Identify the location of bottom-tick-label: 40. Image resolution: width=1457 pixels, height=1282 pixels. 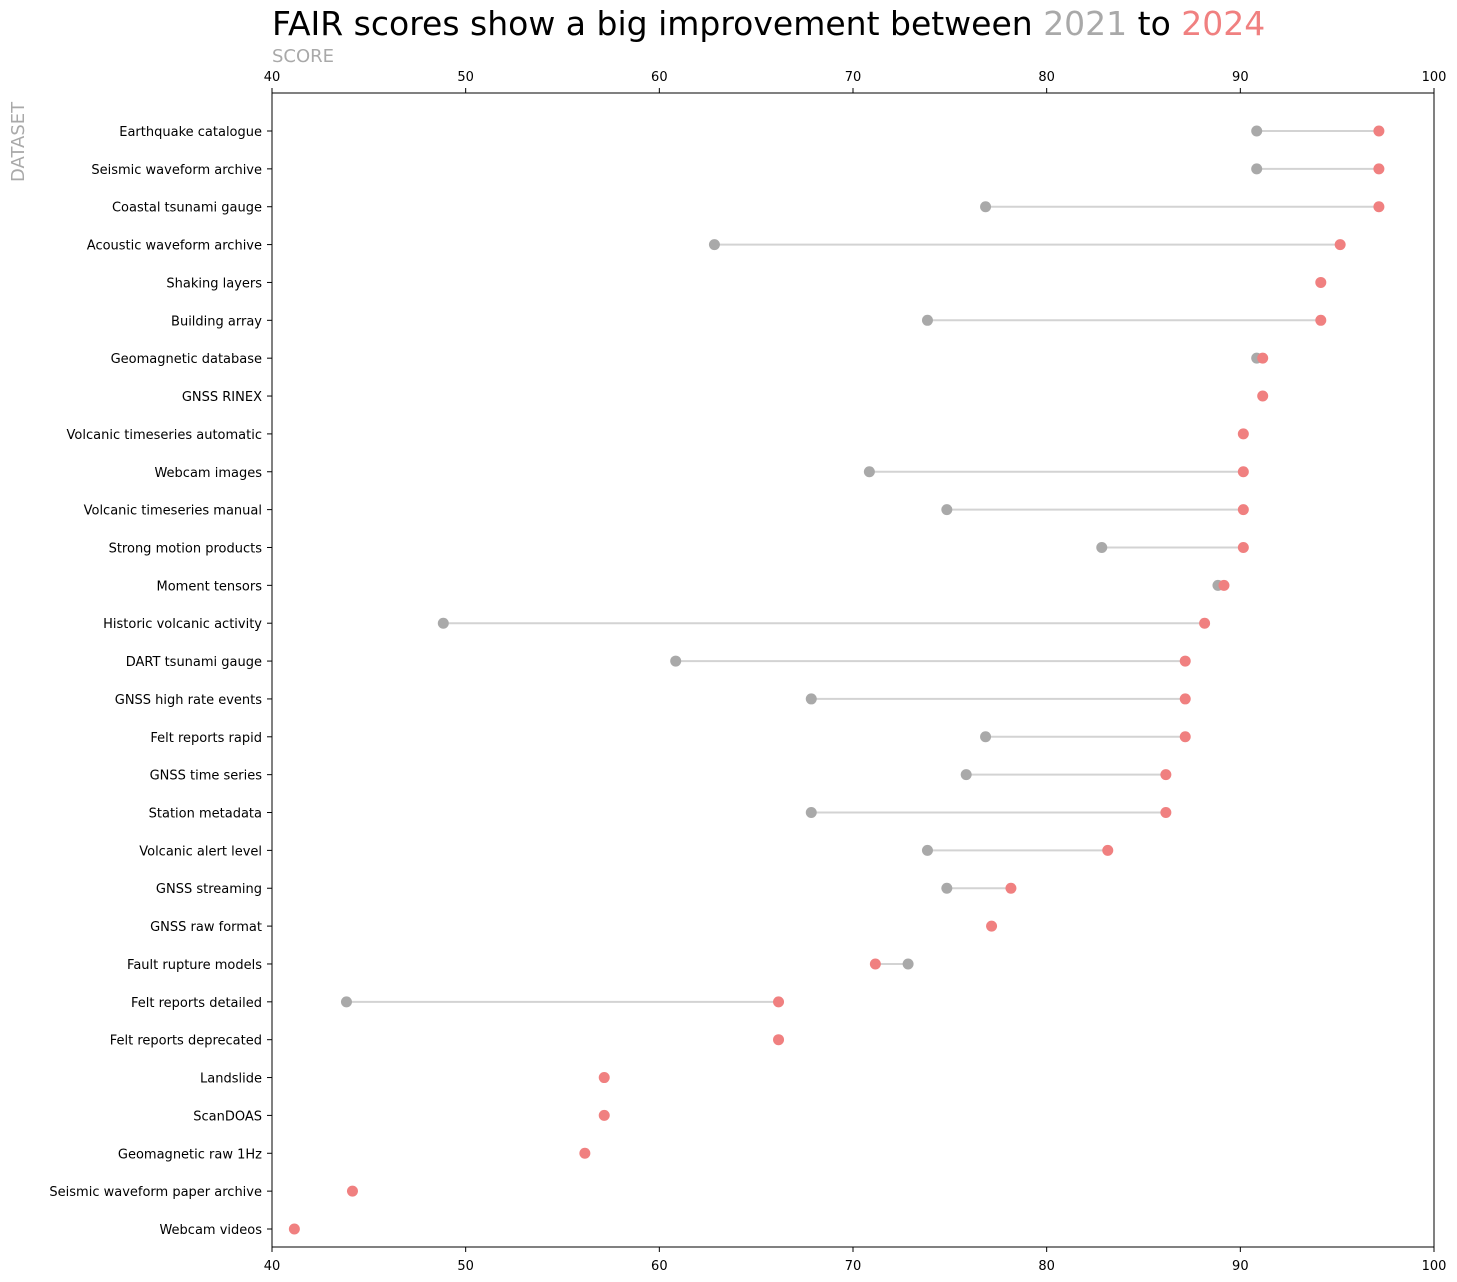
(272, 1266).